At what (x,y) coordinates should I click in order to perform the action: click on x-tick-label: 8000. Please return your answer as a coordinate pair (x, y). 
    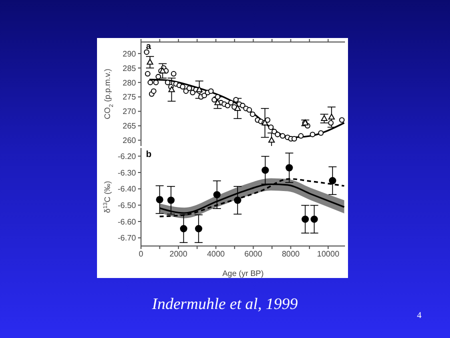
    Looking at the image, I should click on (291, 254).